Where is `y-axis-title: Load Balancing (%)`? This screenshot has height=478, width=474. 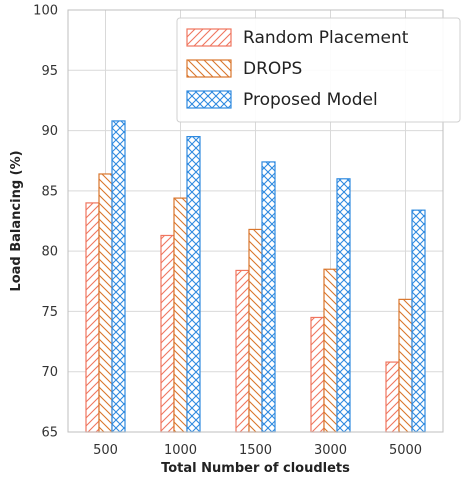
y-axis-title: Load Balancing (%) is located at coordinates (16, 220).